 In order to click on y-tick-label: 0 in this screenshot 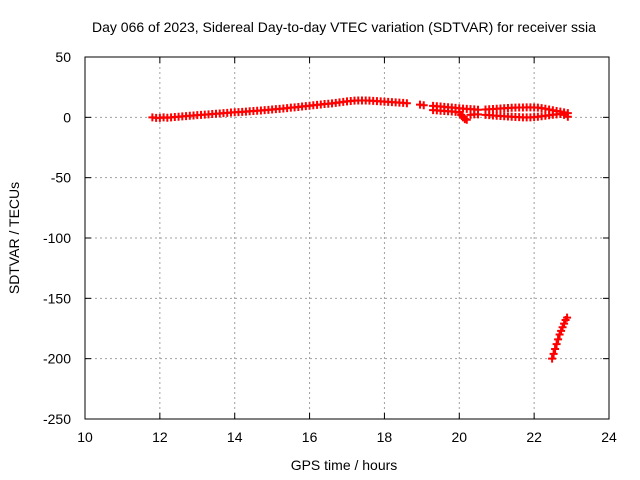, I will do `click(67, 117)`.